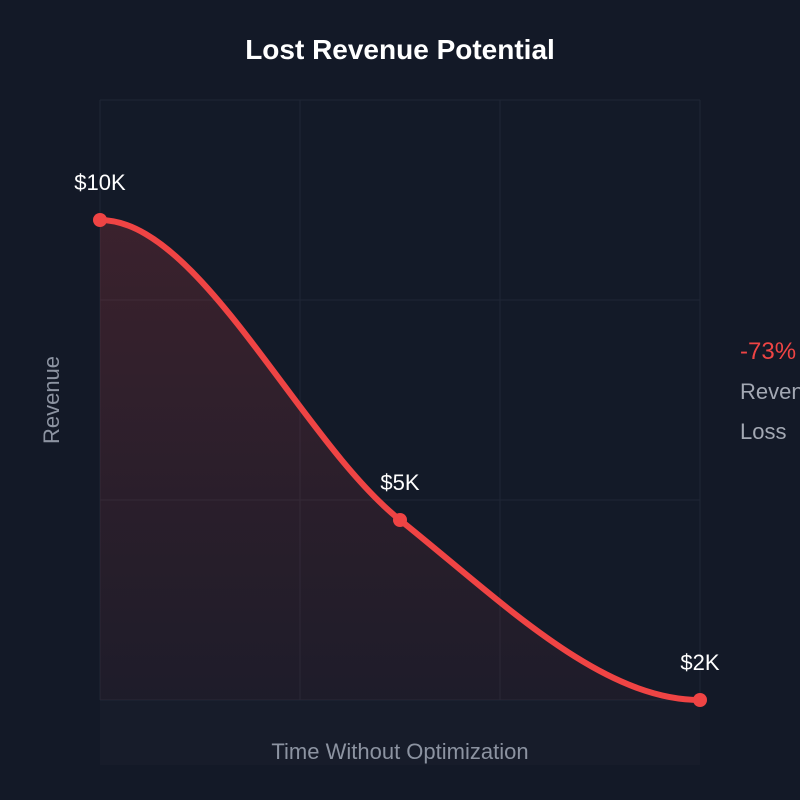 The height and width of the screenshot is (800, 800). What do you see at coordinates (400, 49) in the screenshot?
I see `chart-title: Lost Revenue Potential` at bounding box center [400, 49].